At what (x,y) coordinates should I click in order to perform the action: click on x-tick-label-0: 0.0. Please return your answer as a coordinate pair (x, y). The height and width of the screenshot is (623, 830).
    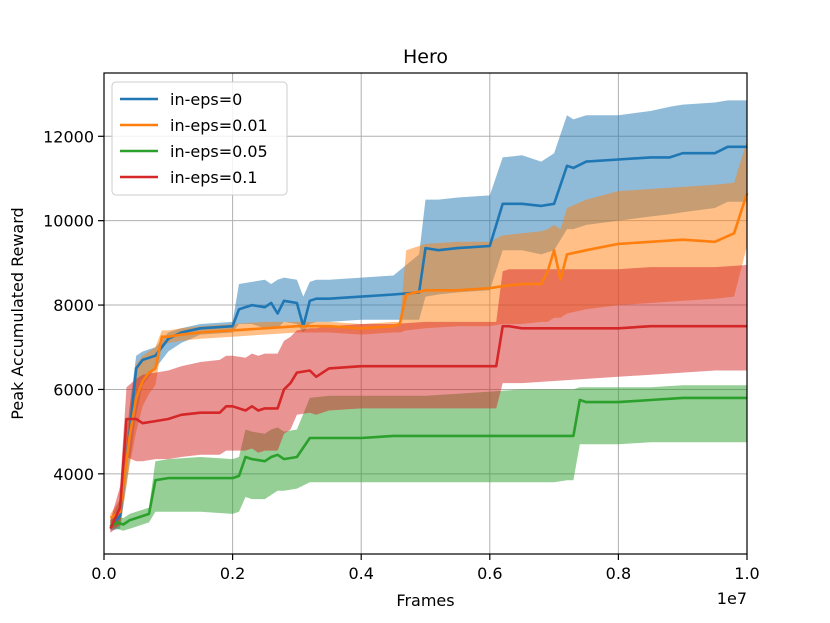
    Looking at the image, I should click on (103, 573).